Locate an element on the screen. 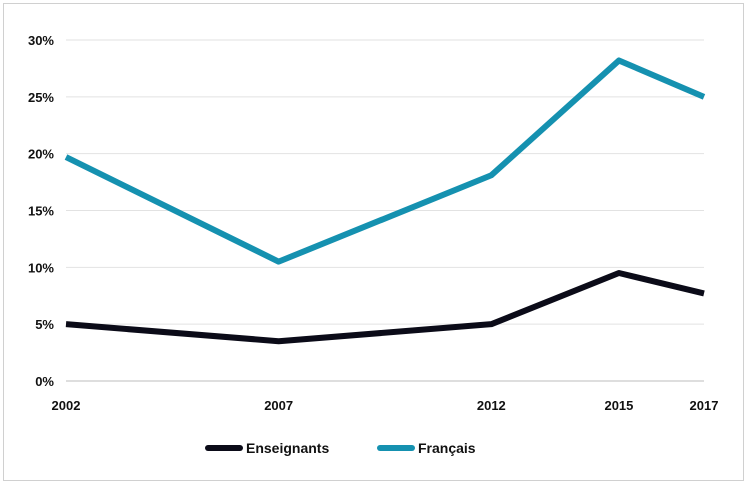 This screenshot has height=495, width=754. legend-label-0: Enseignants is located at coordinates (287, 448).